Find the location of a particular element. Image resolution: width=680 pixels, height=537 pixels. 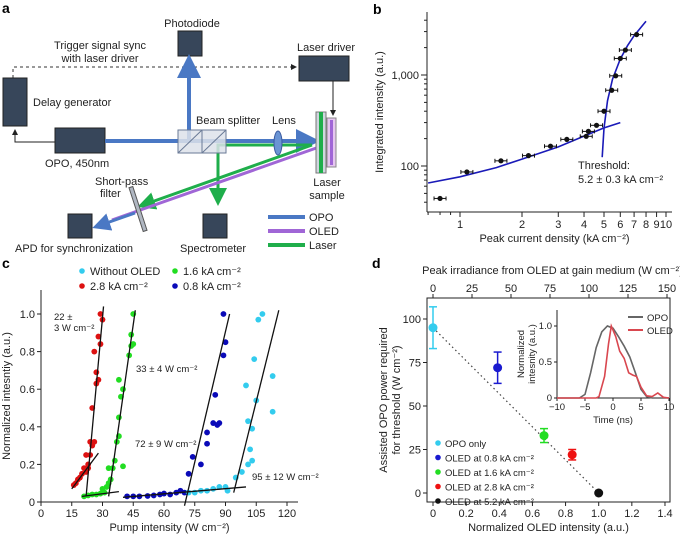

trigger-label-2: with laser driver is located at coordinates (99, 59).